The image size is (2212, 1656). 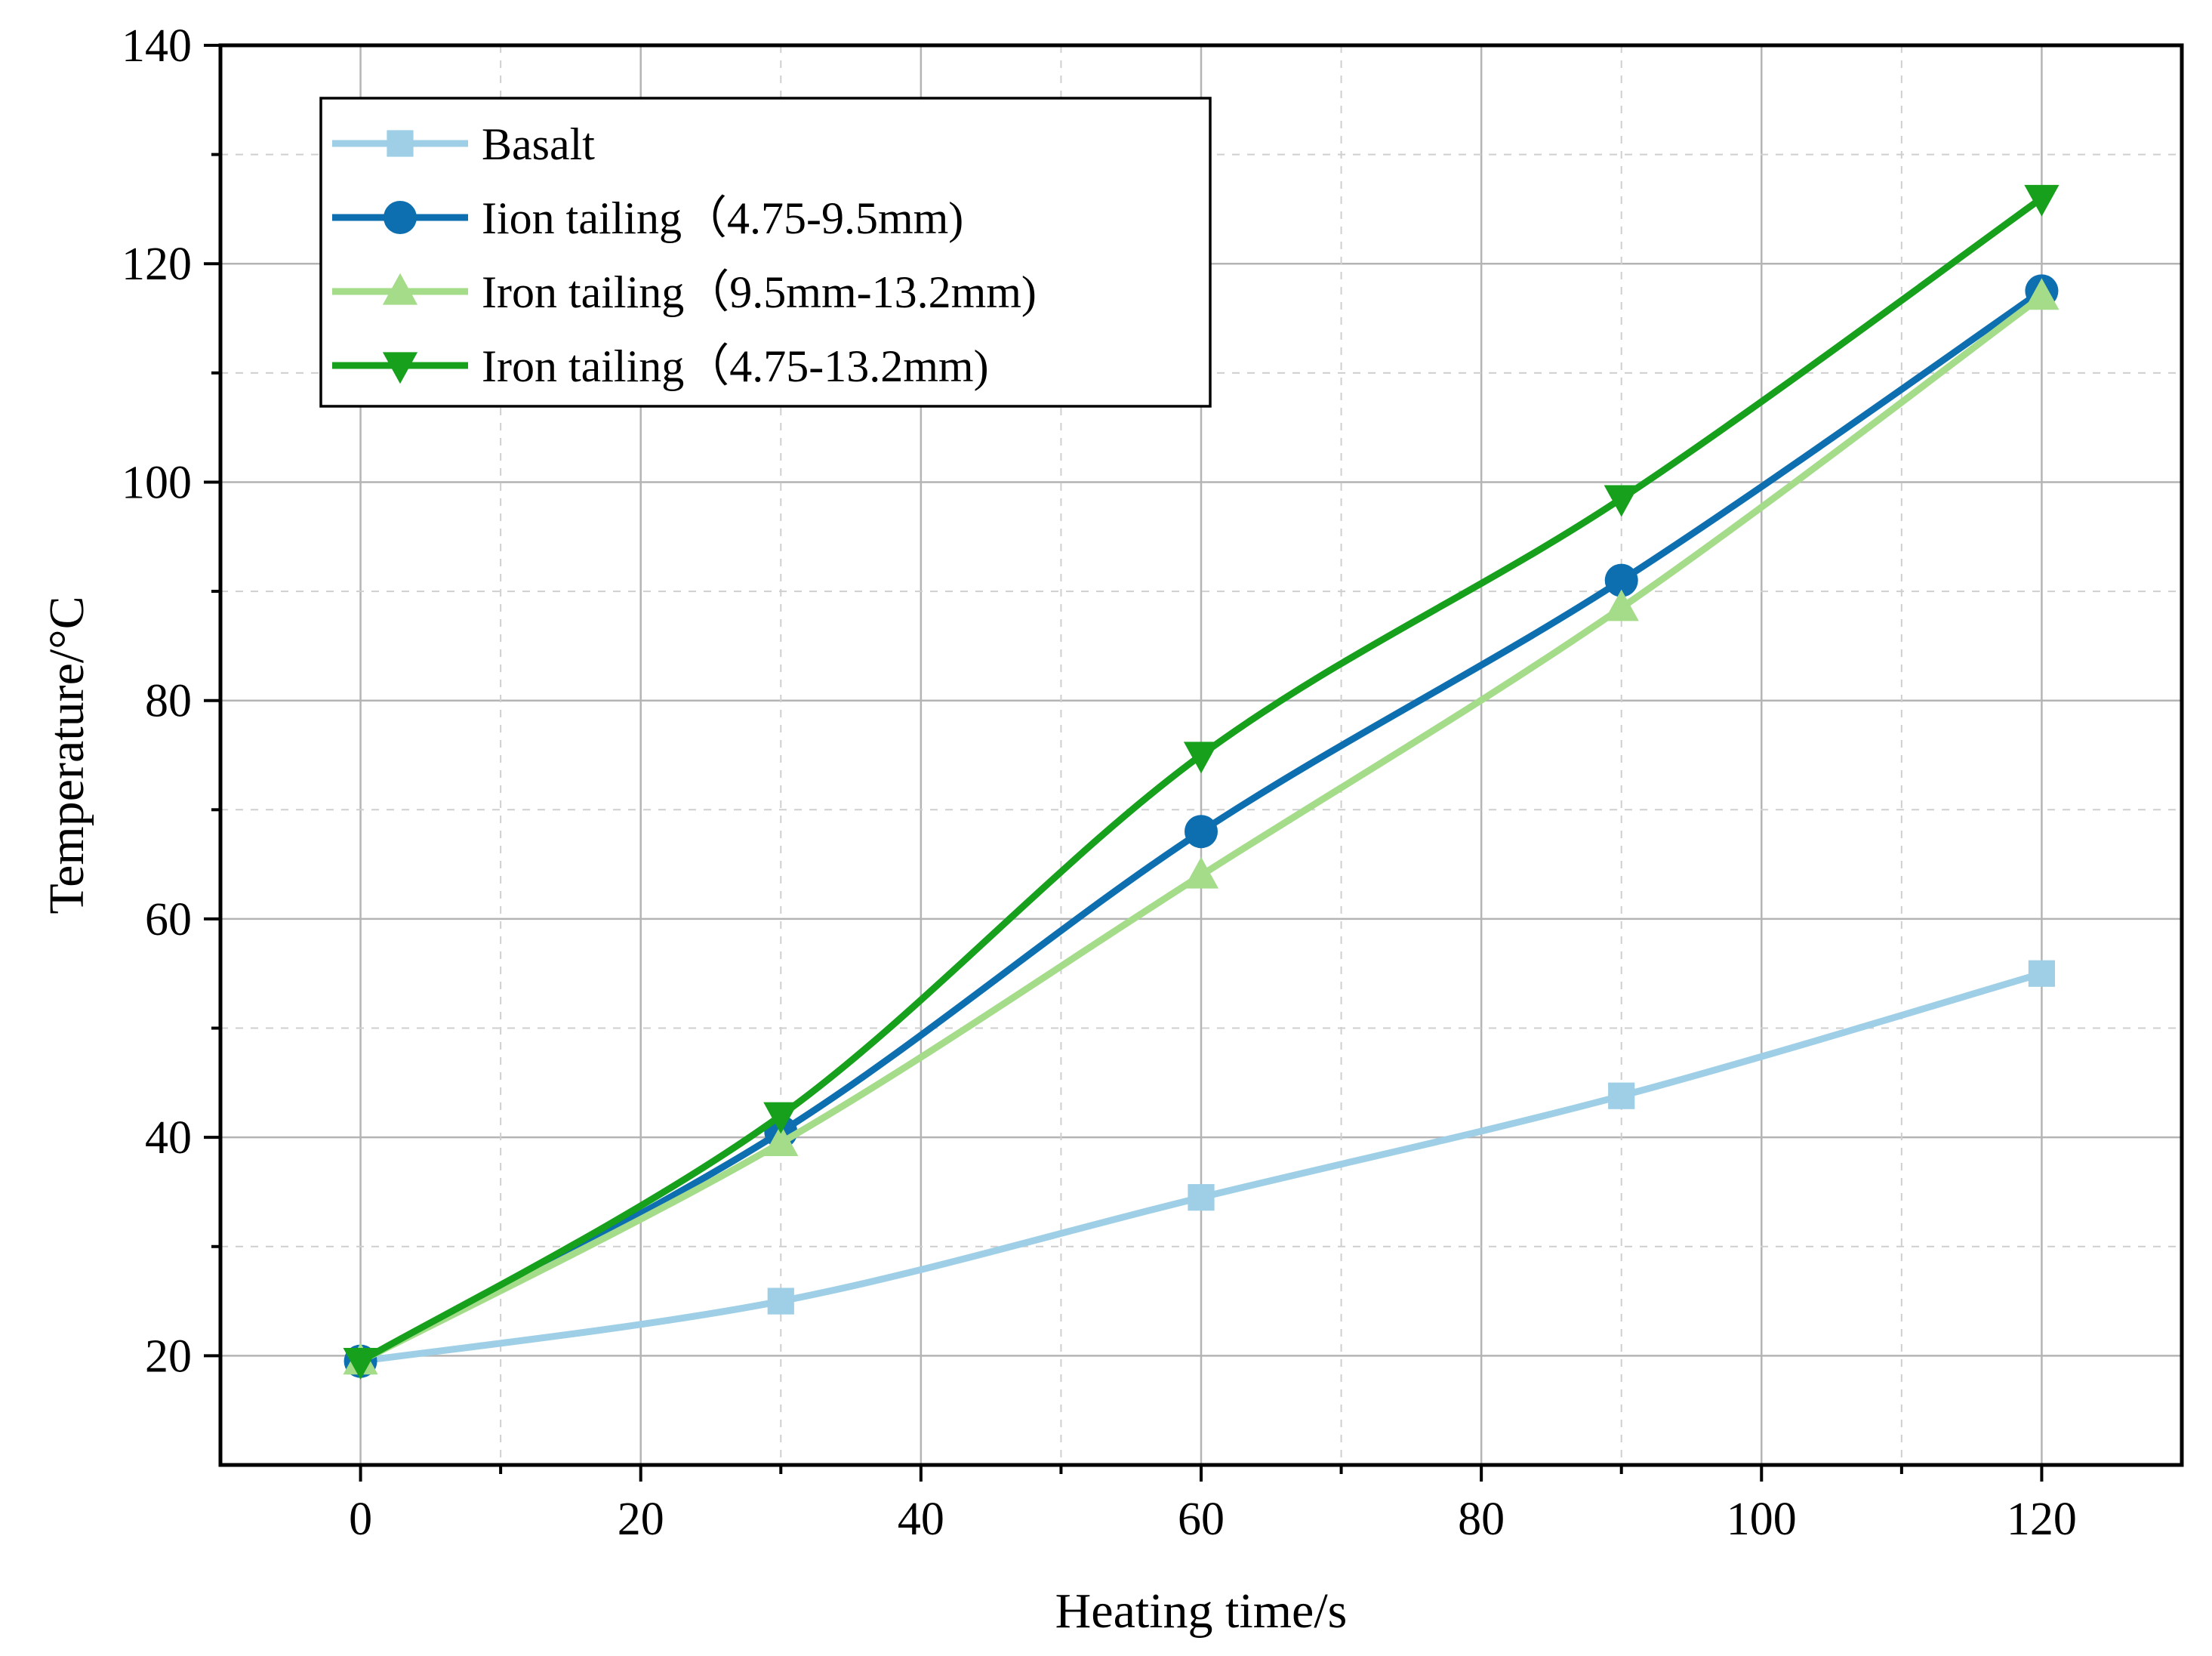 What do you see at coordinates (641, 1519) in the screenshot?
I see `x-tick-label: 20` at bounding box center [641, 1519].